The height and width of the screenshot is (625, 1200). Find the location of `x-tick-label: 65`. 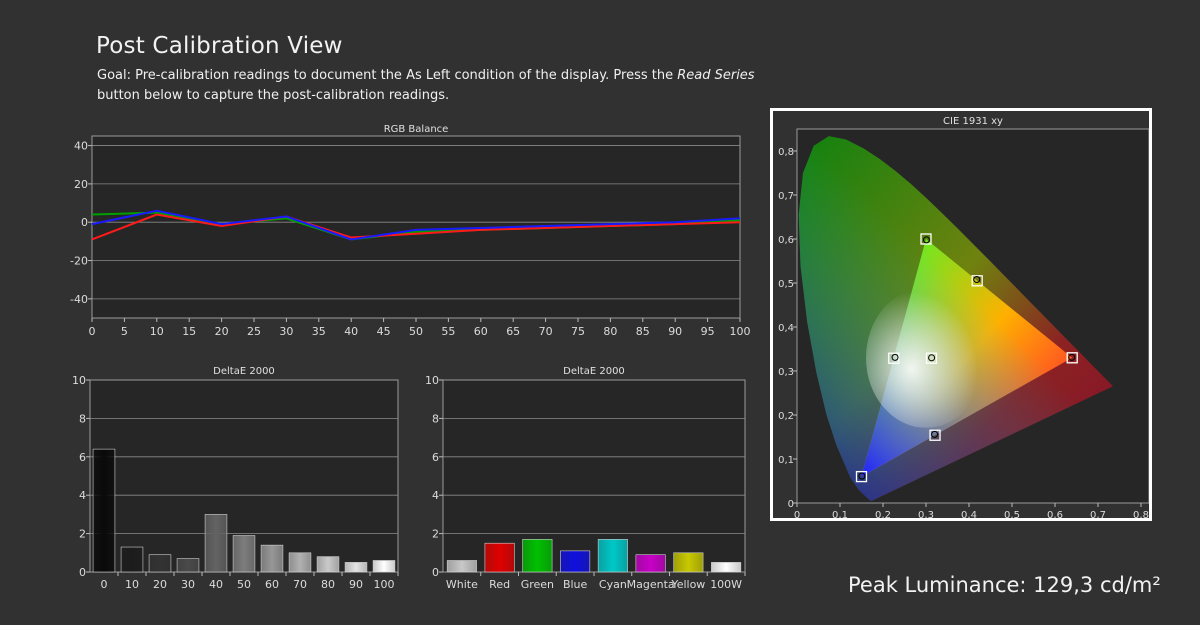

x-tick-label: 65 is located at coordinates (513, 331).